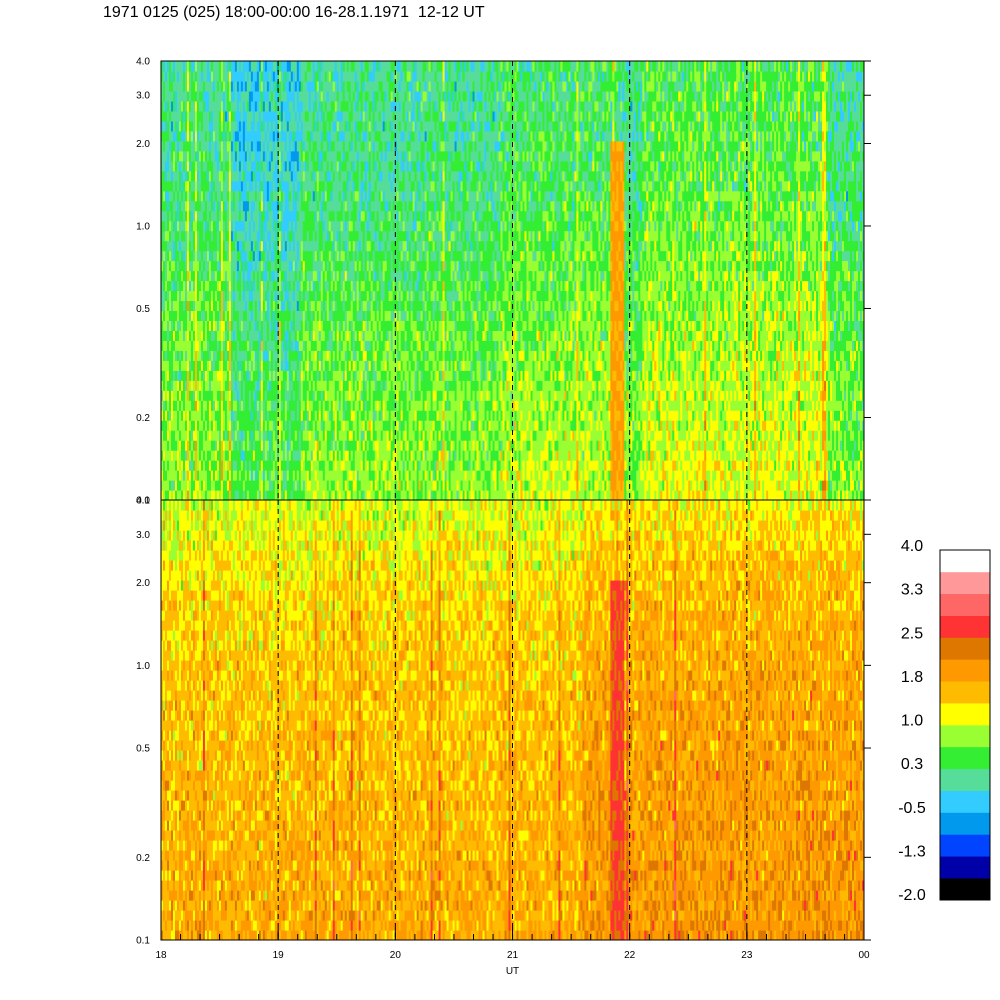  I want to click on upper-y-tick-label: 0.2, so click(143, 418).